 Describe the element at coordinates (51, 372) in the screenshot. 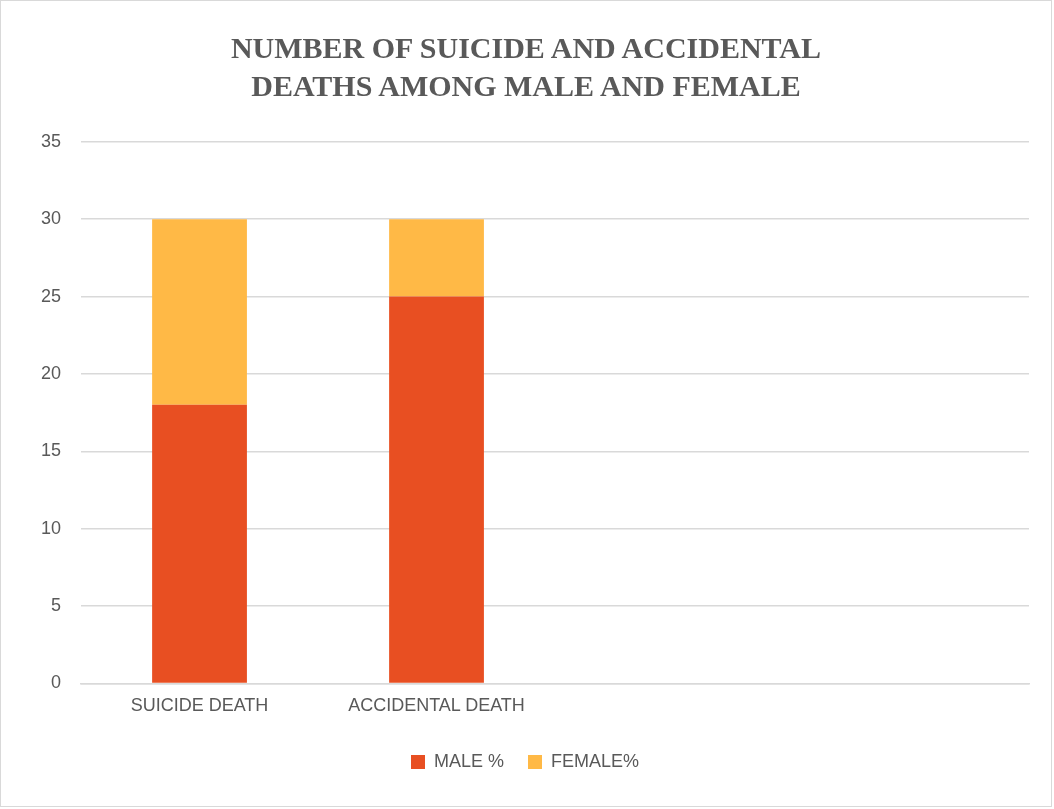

I see `y-tick-label: 20` at that location.